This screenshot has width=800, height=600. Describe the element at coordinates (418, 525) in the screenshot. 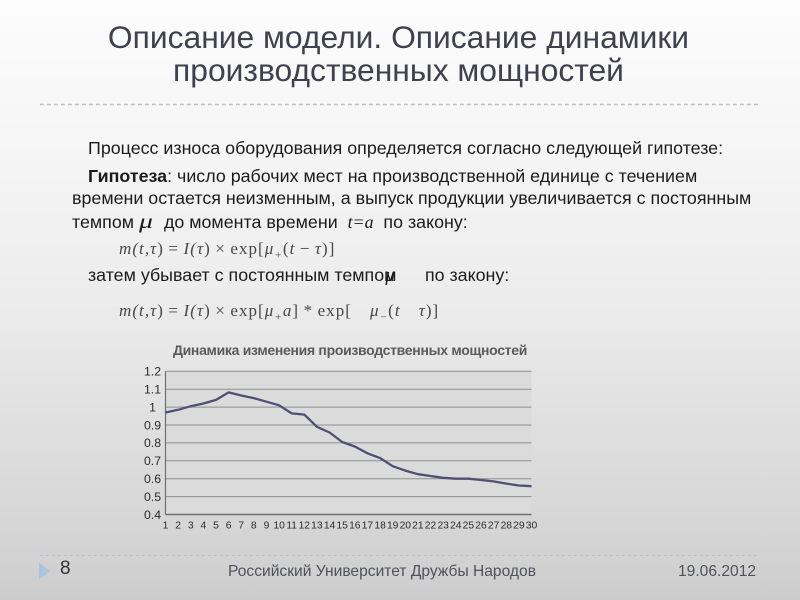

I see `svg-text: 21` at that location.